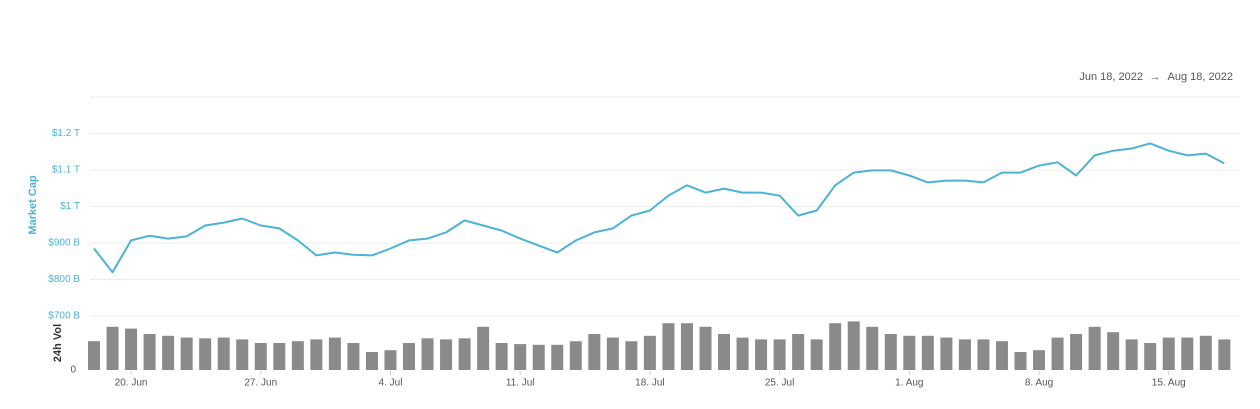 The image size is (1260, 409). I want to click on range-arrow: →, so click(1155, 77).